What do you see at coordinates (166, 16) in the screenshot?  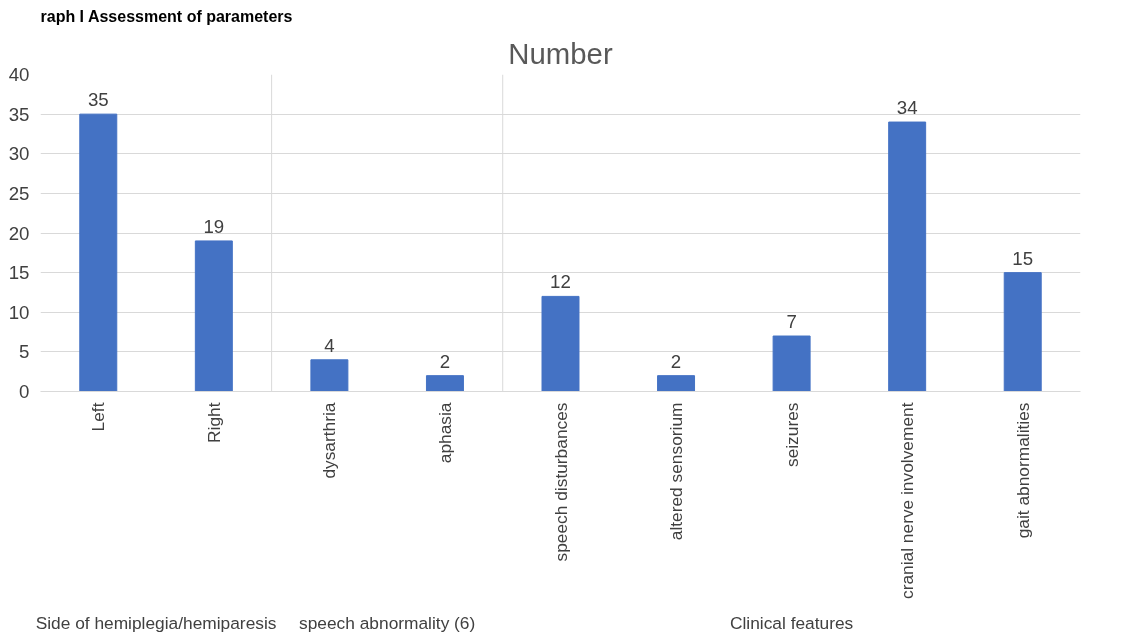 I see `text: raph I Assessment of parameters` at bounding box center [166, 16].